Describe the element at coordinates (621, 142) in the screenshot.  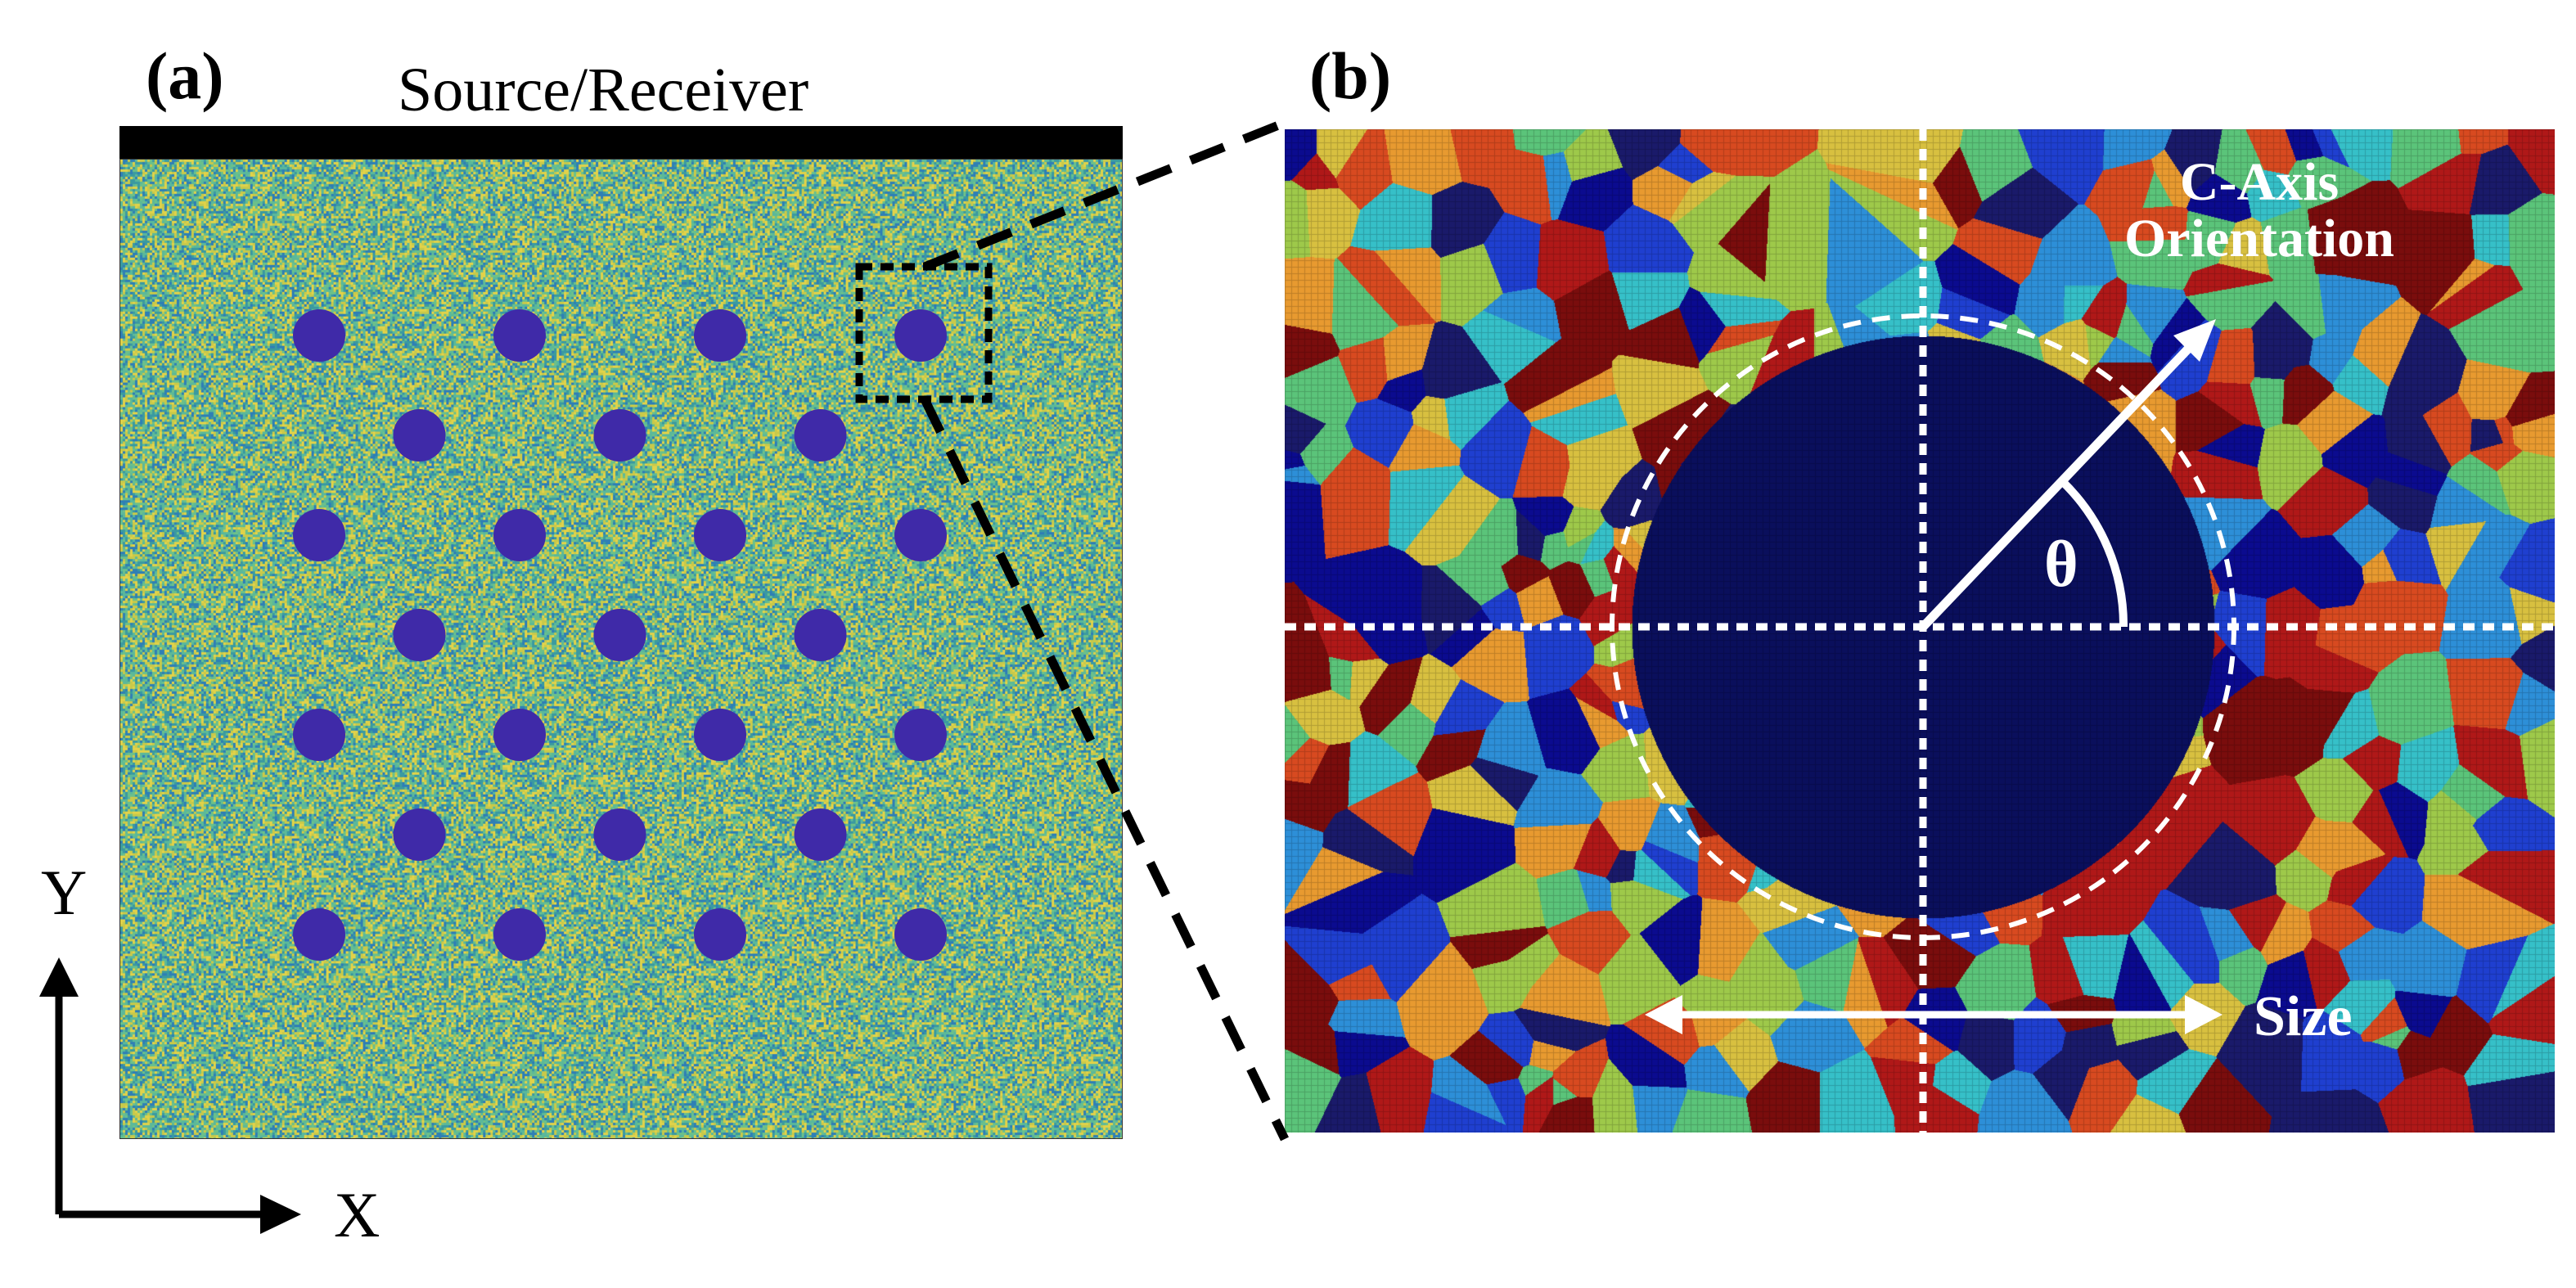
I see `source-receiver-bar` at that location.